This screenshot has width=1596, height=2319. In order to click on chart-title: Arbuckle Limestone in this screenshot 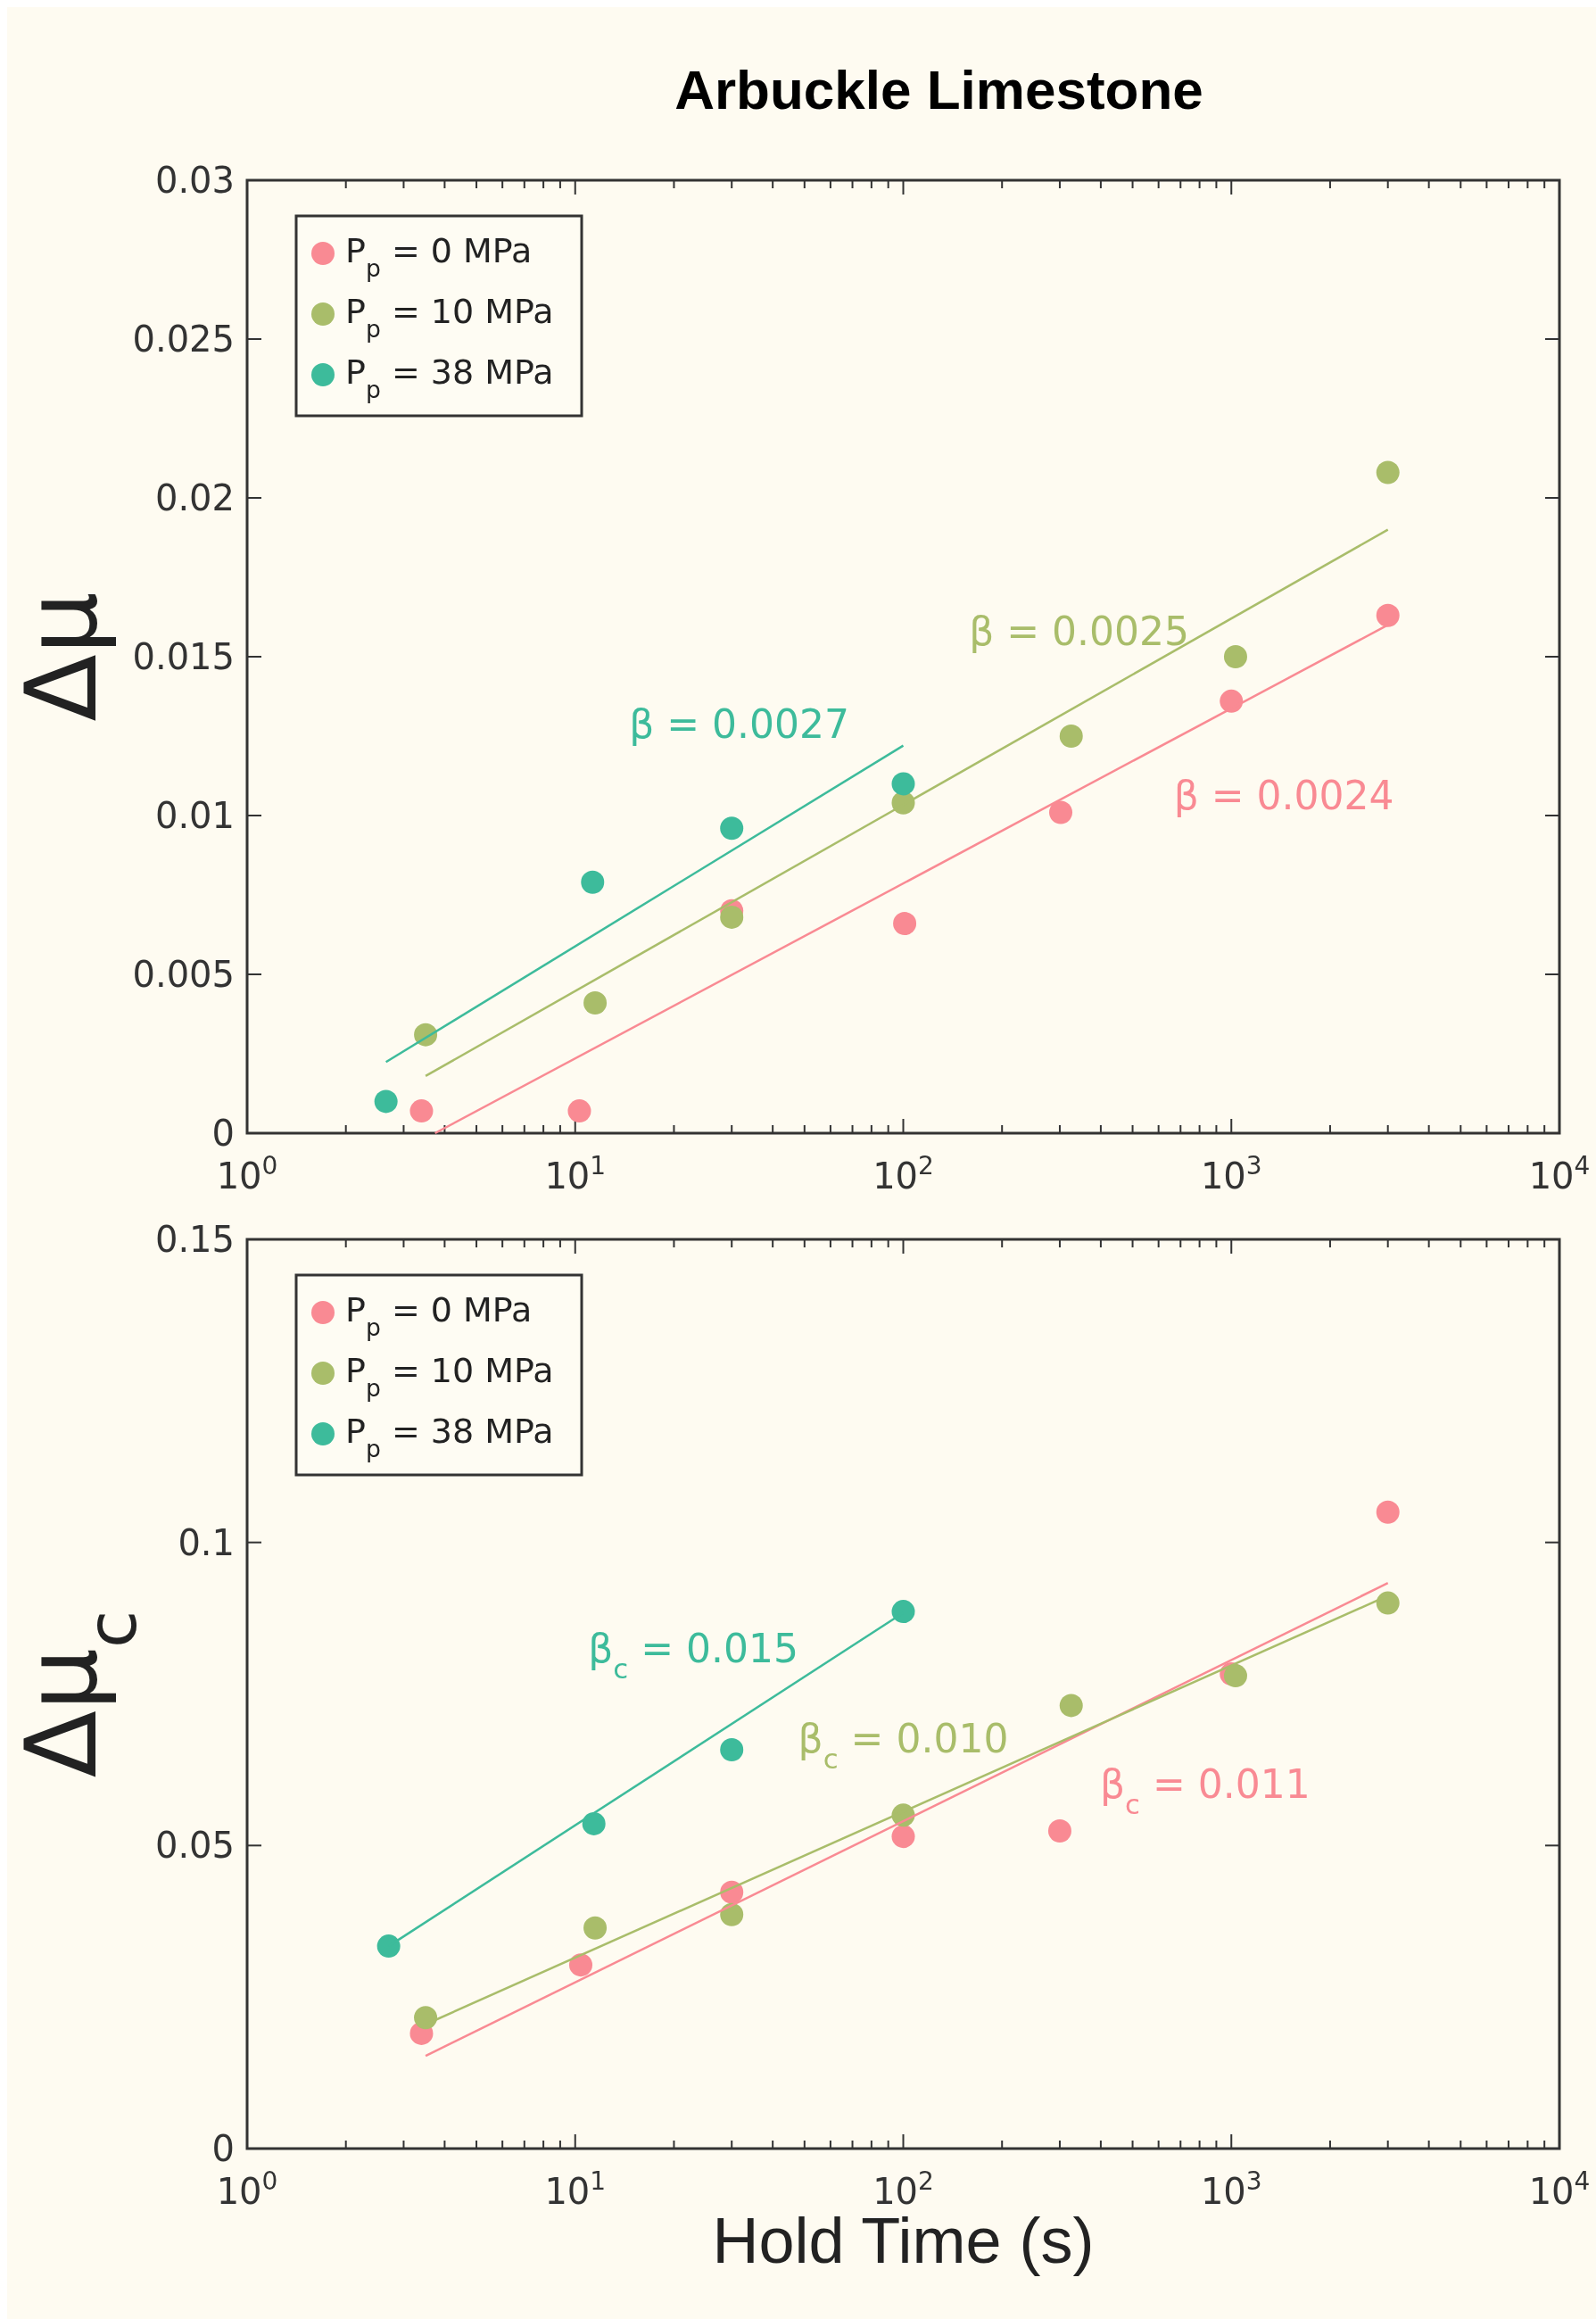, I will do `click(938, 89)`.